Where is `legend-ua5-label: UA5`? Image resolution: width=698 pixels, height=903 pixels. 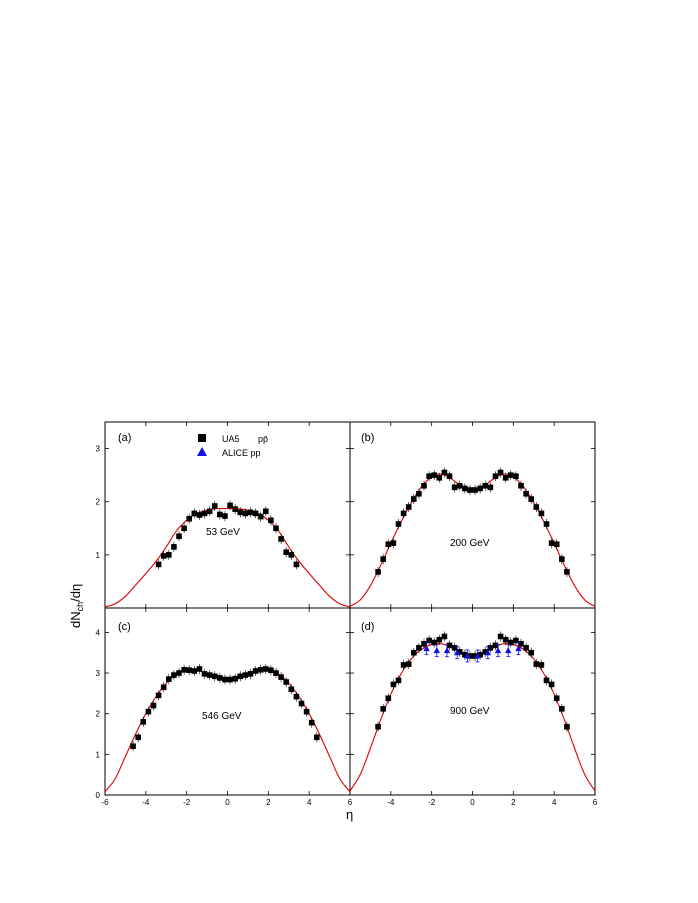 legend-ua5-label: UA5 is located at coordinates (231, 439).